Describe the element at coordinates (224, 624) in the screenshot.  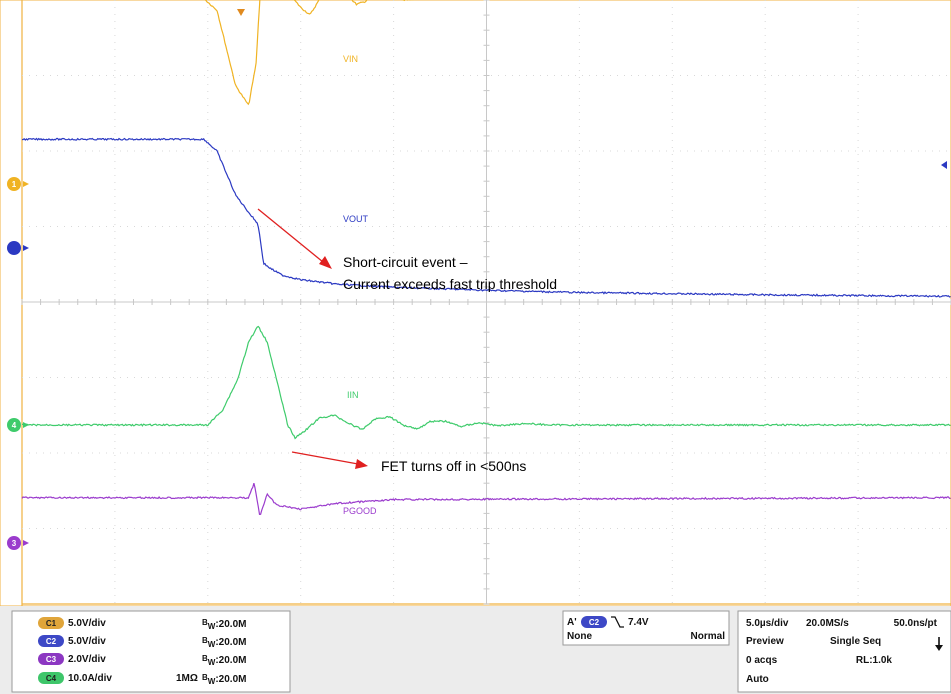
I see `channel-c1-bandwidth: BW:20.0M` at that location.